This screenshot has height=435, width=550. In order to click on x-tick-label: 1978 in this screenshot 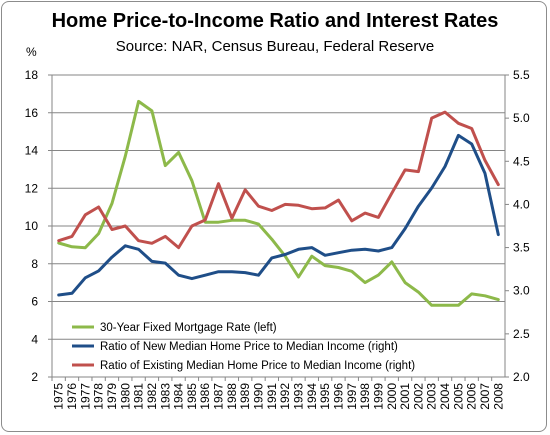, I will do `click(99, 396)`.